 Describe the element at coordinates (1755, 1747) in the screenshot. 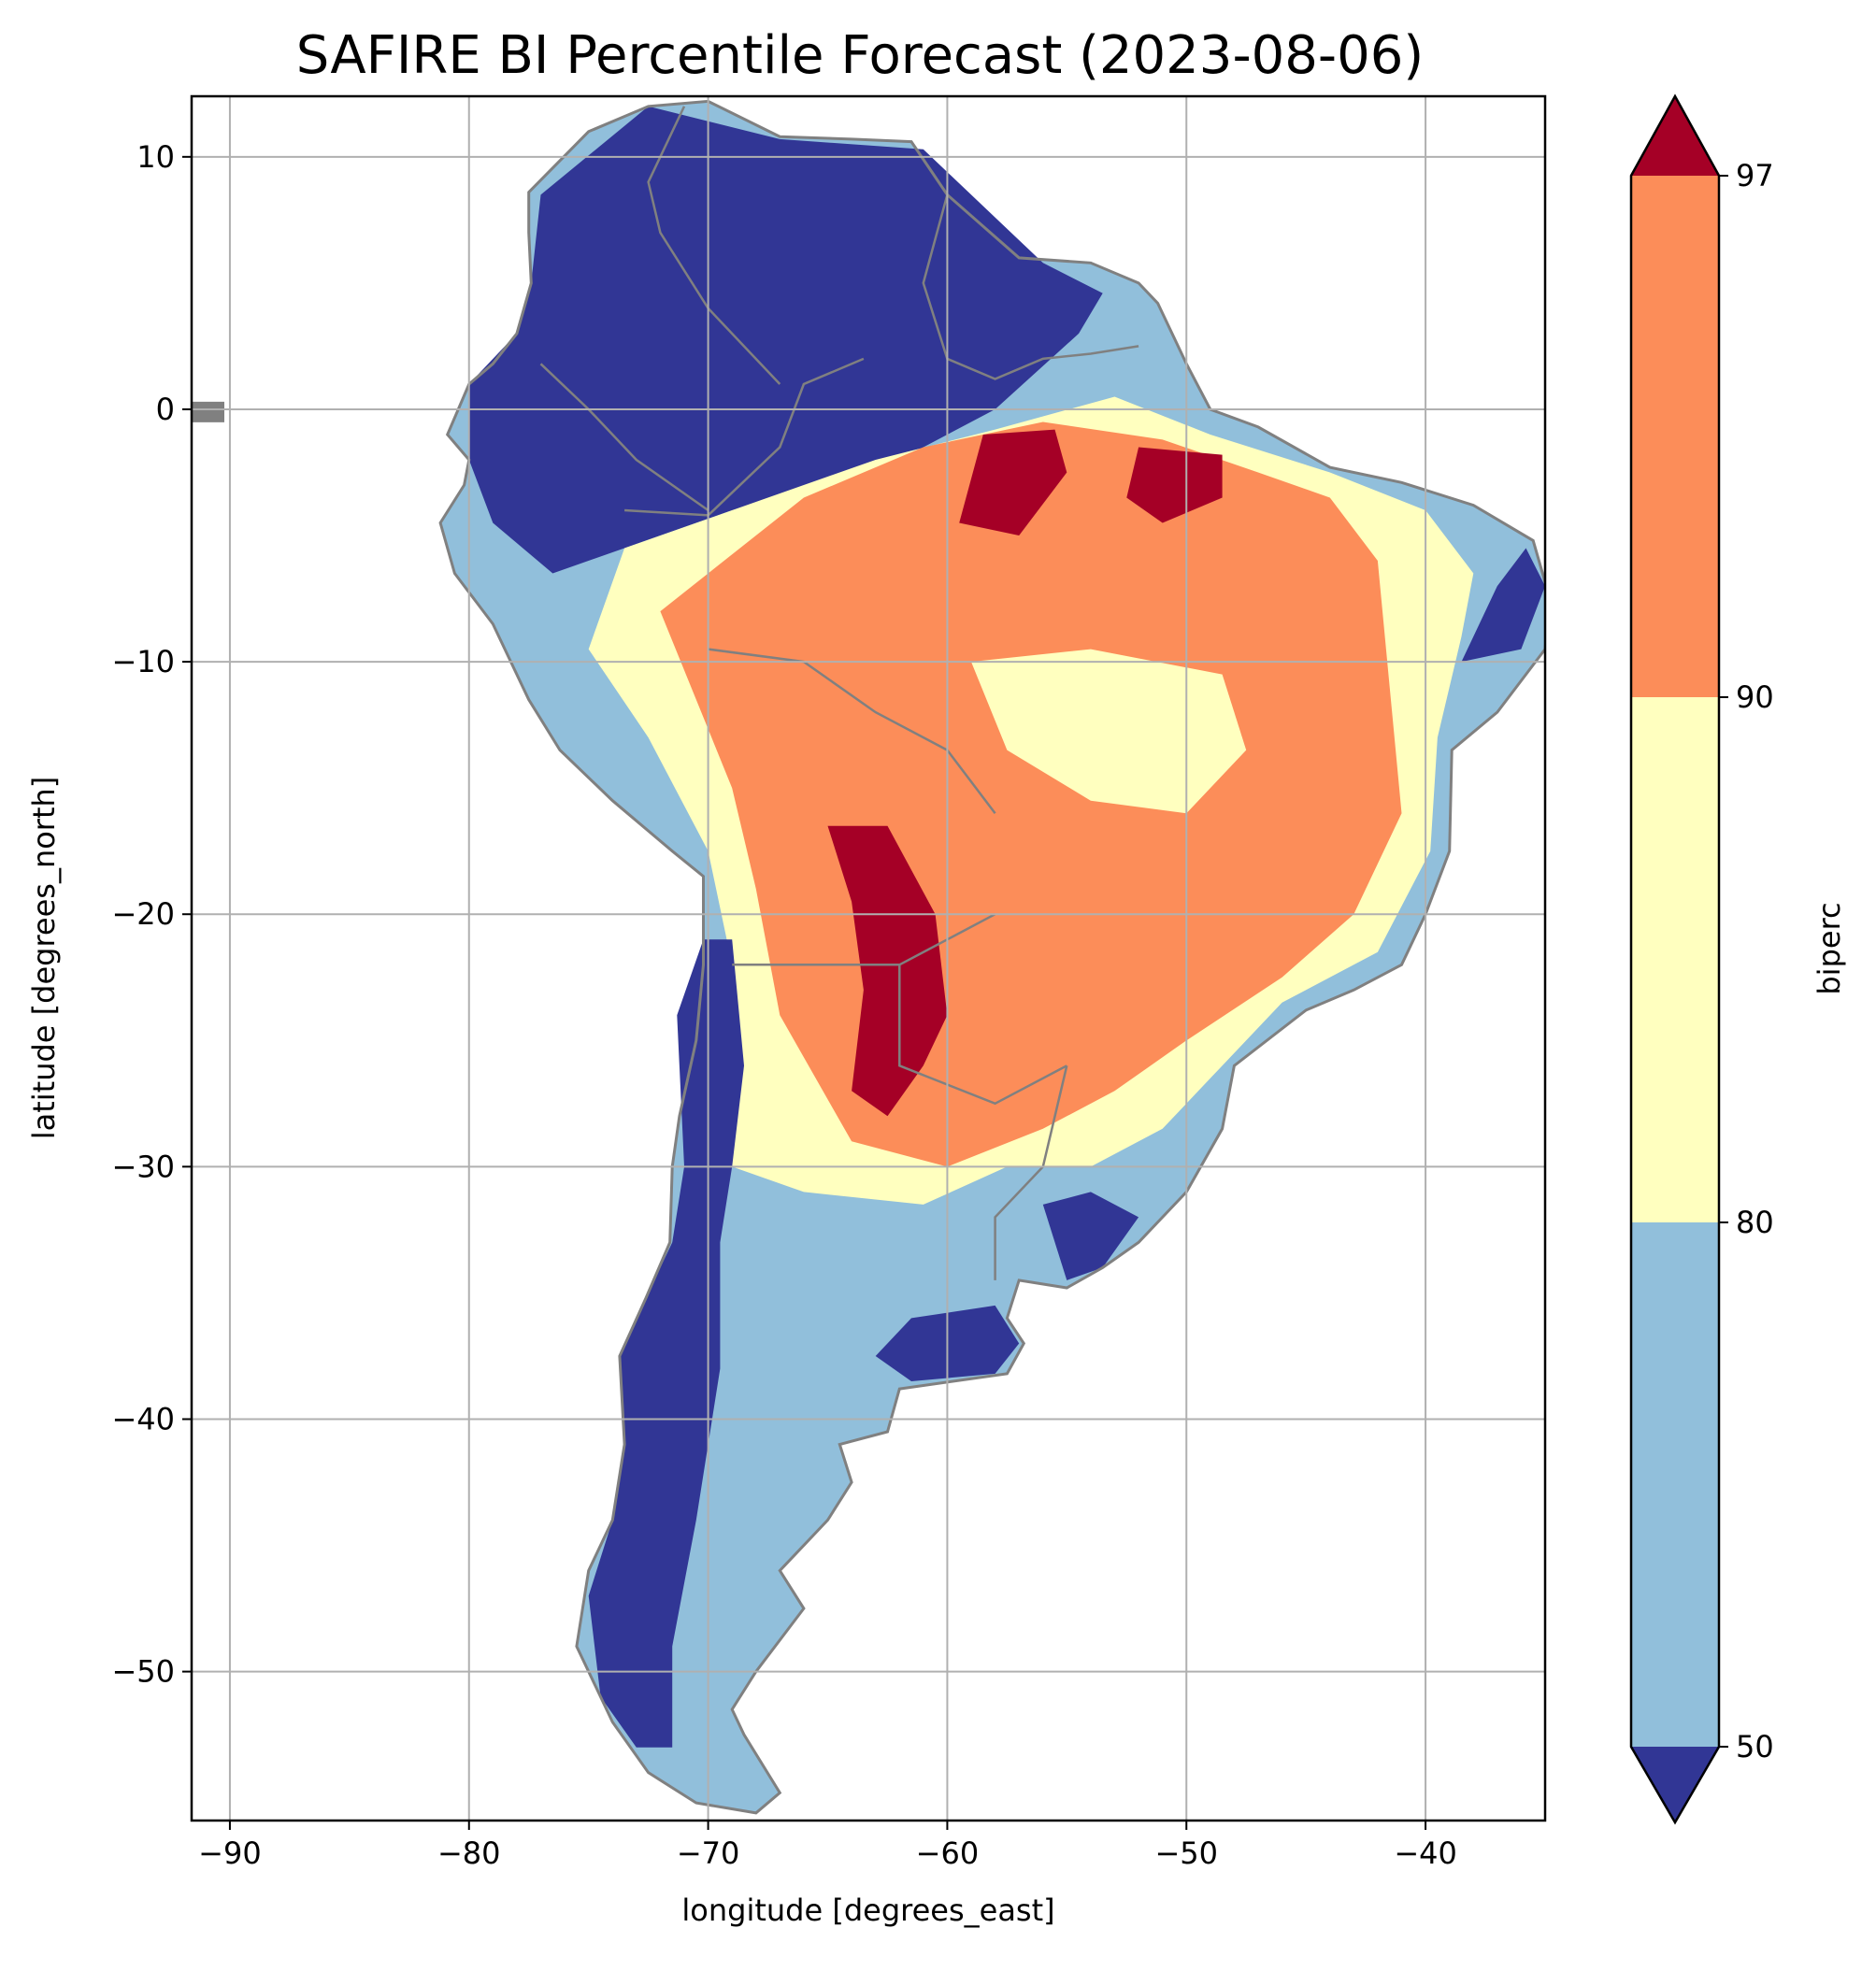

I see `colorbar-tick-label: 50` at that location.